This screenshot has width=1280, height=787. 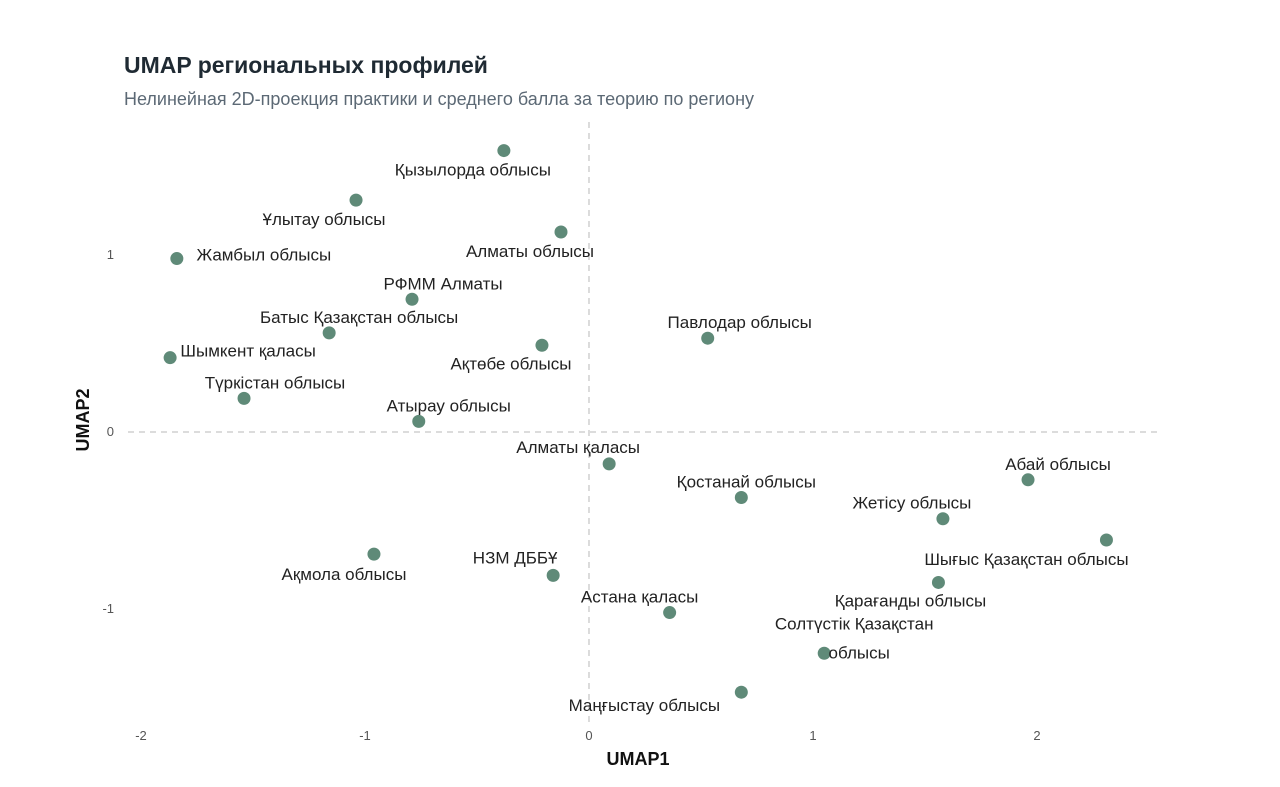 What do you see at coordinates (740, 322) in the screenshot?
I see `point-label: Павлодар облысы` at bounding box center [740, 322].